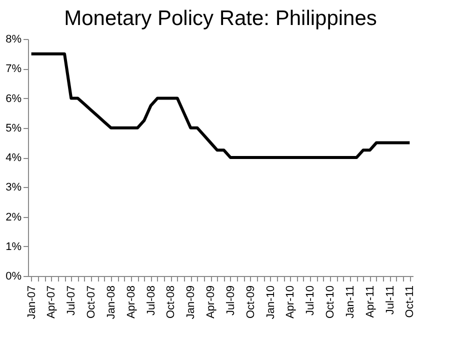 This screenshot has height=346, width=467. What do you see at coordinates (350, 302) in the screenshot?
I see `x-tick-label: Jan-11` at bounding box center [350, 302].